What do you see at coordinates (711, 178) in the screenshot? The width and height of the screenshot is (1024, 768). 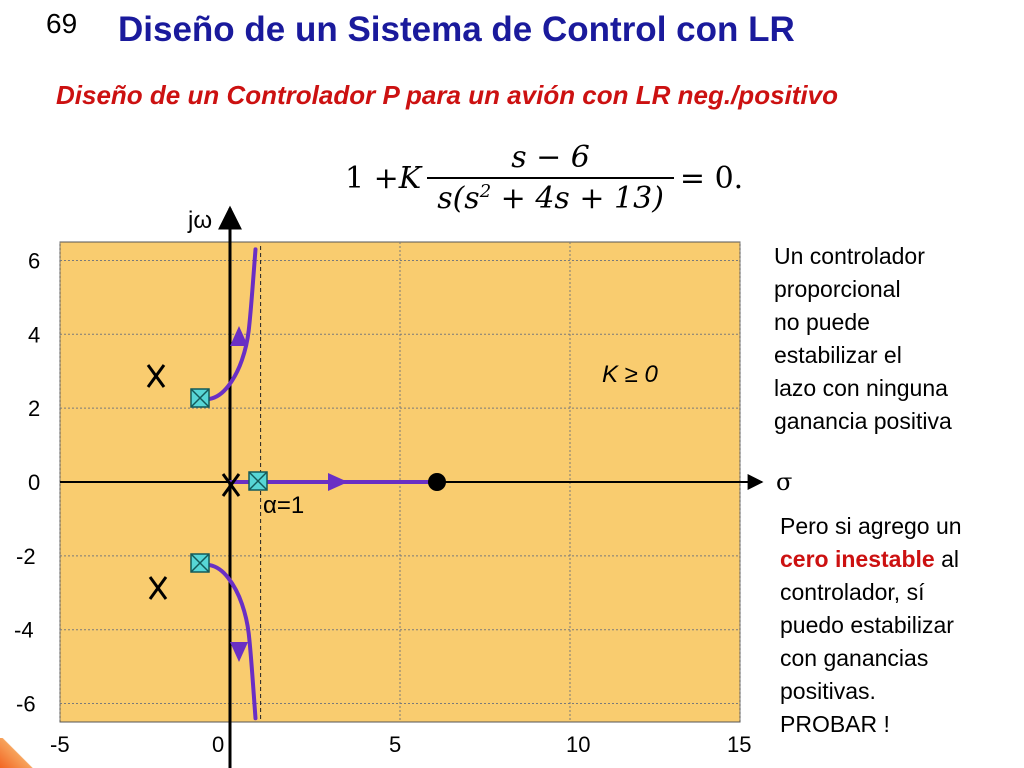 I see `equation-rhs: = 0.` at bounding box center [711, 178].